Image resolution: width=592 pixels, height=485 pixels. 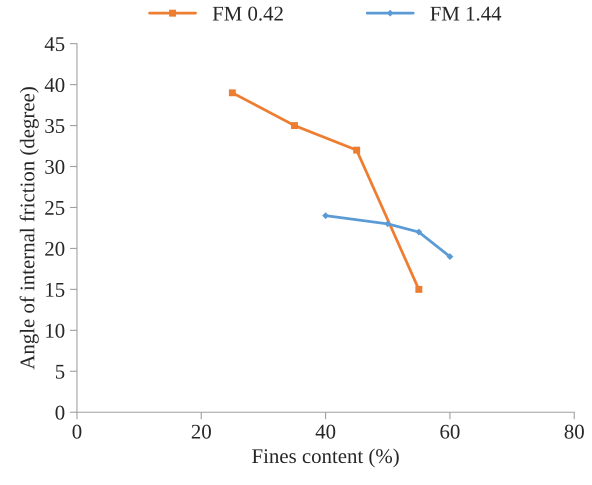 What do you see at coordinates (77, 431) in the screenshot?
I see `x-tick-label: 0` at bounding box center [77, 431].